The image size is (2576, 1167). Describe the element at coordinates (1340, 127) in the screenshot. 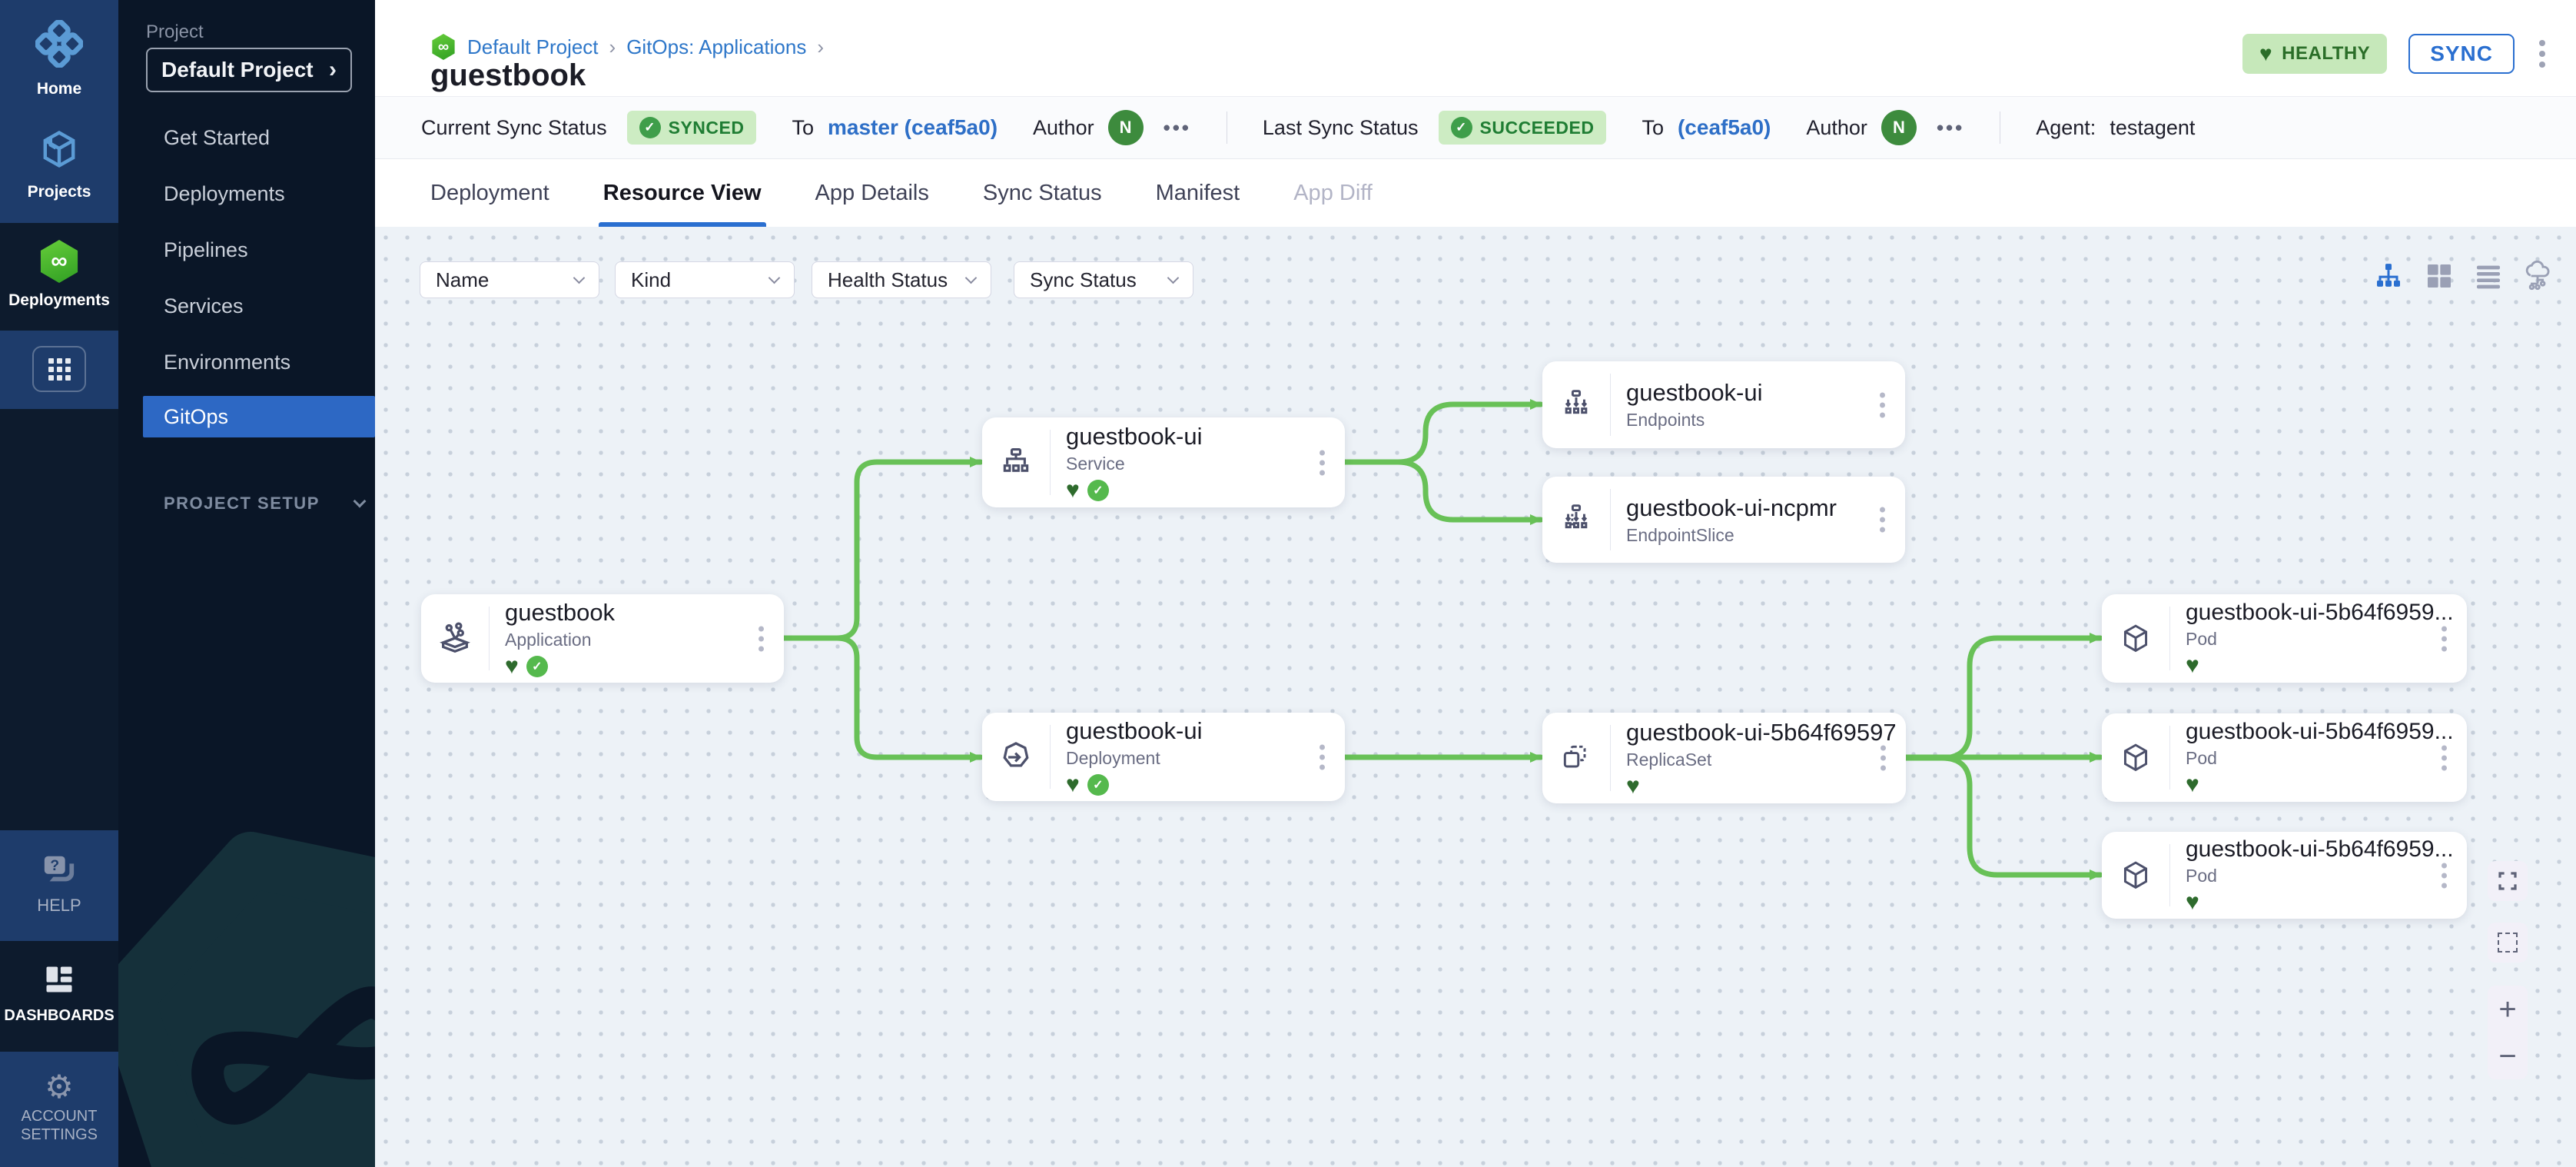

I see `last-sync-label: Last Sync Status` at that location.